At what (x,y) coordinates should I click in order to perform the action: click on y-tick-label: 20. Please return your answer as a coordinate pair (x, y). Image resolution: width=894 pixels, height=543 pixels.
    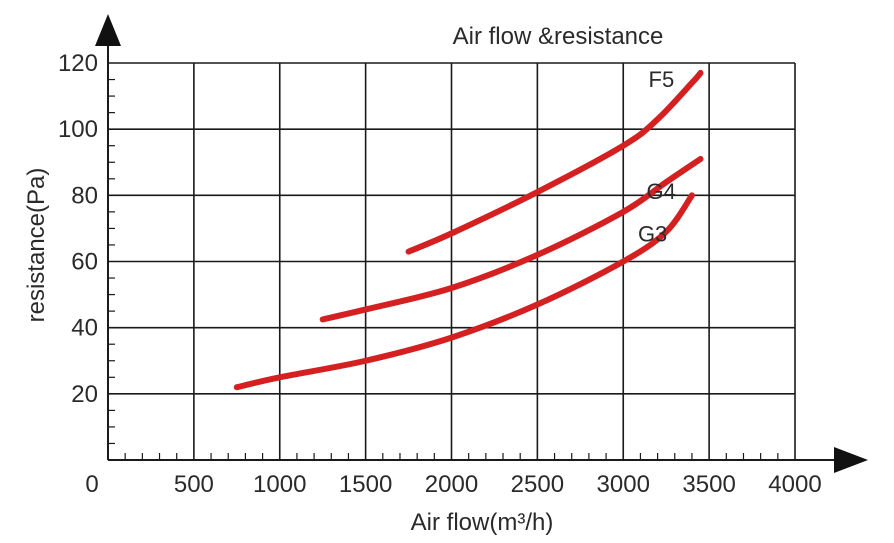
    Looking at the image, I should click on (84, 394).